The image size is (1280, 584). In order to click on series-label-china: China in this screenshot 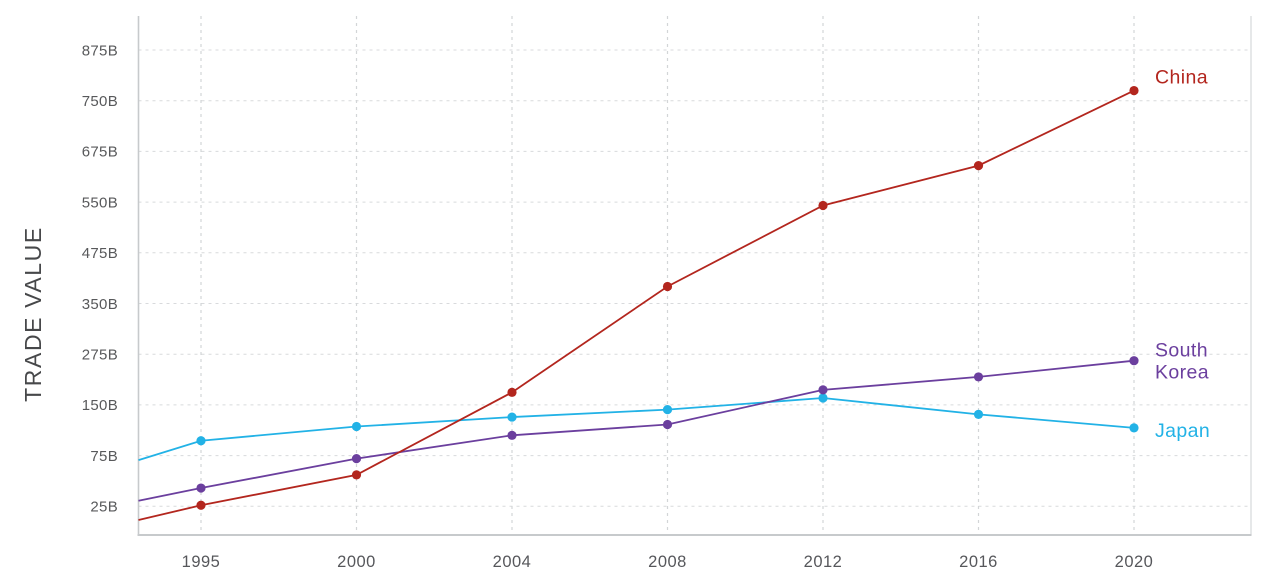, I will do `click(1181, 78)`.